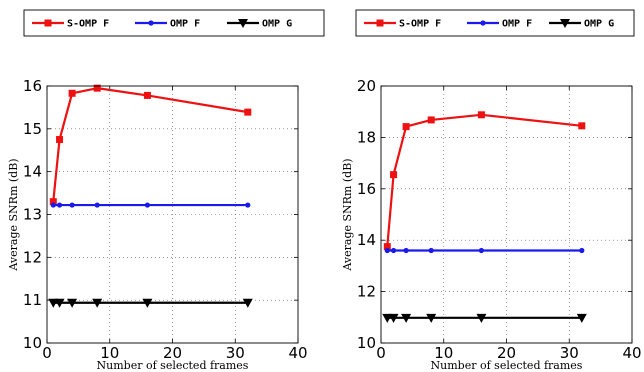 The width and height of the screenshot is (644, 372). Describe the element at coordinates (32, 300) in the screenshot. I see `y-tick-label: 11` at that location.